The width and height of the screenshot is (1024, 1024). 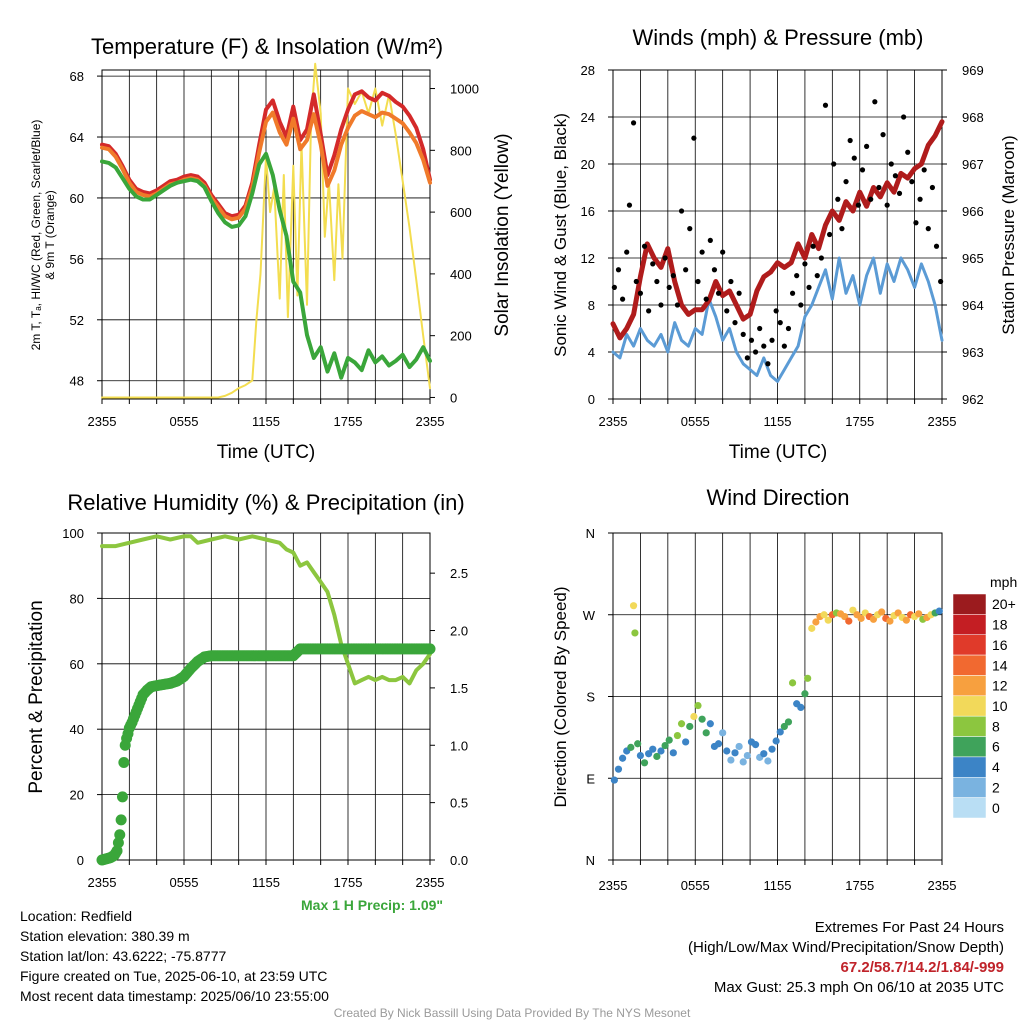 What do you see at coordinates (996, 808) in the screenshot?
I see `legend-label: 0` at bounding box center [996, 808].